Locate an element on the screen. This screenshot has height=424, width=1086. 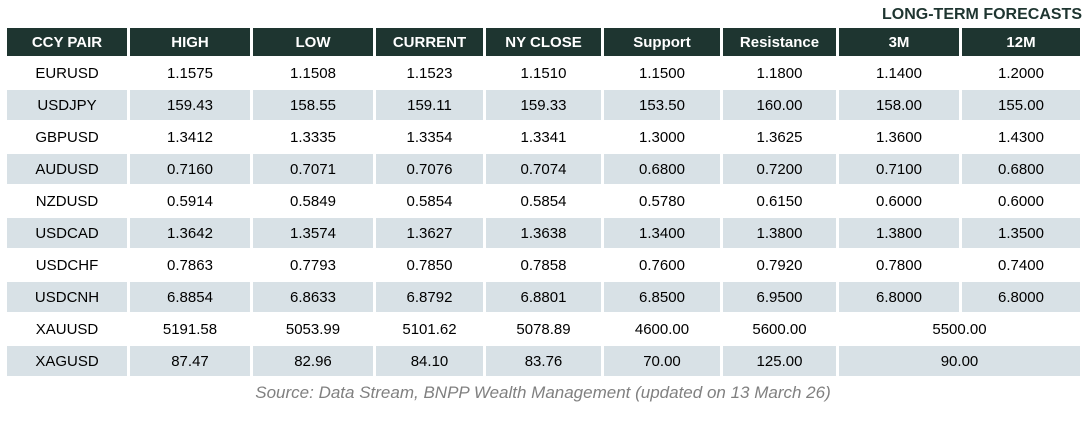
value-cell-support: 0.5780 is located at coordinates (662, 201).